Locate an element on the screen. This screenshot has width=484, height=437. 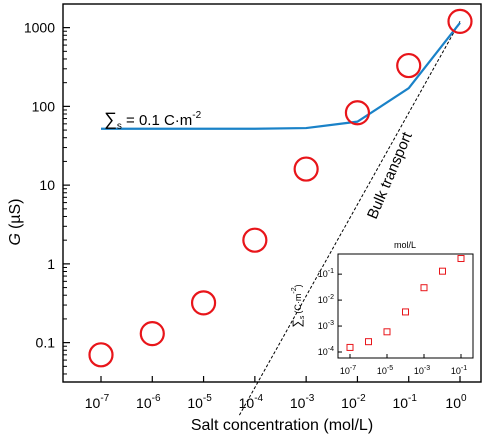
surface-charge-subscript: s is located at coordinates (119, 126).